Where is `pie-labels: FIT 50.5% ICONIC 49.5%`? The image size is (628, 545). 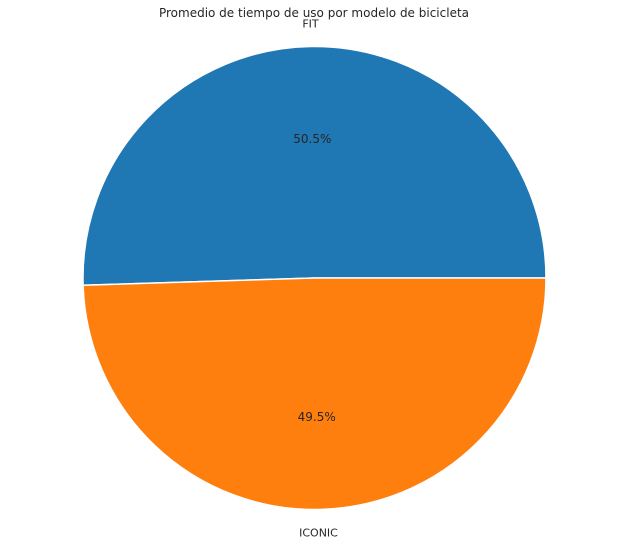 pie-labels: FIT 50.5% ICONIC 49.5% is located at coordinates (315, 278).